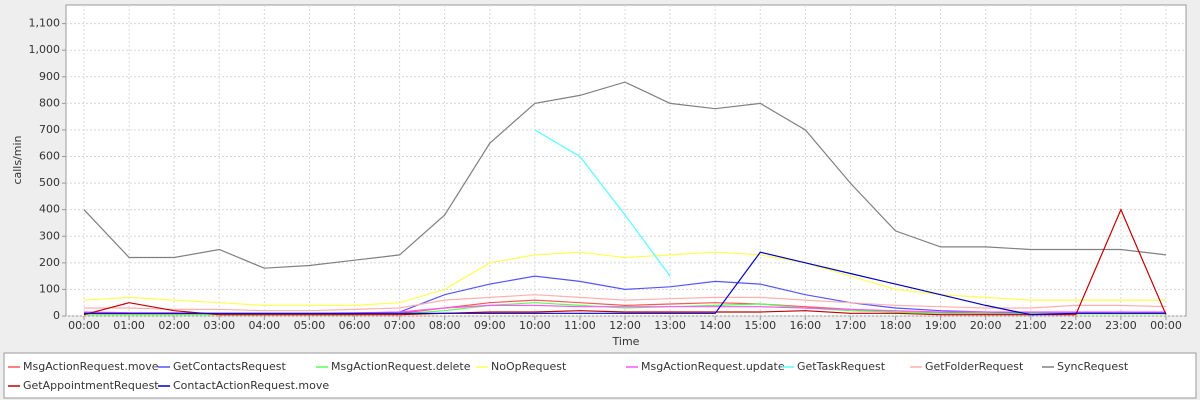  What do you see at coordinates (490, 325) in the screenshot?
I see `x-tick-label: 09:00` at bounding box center [490, 325].